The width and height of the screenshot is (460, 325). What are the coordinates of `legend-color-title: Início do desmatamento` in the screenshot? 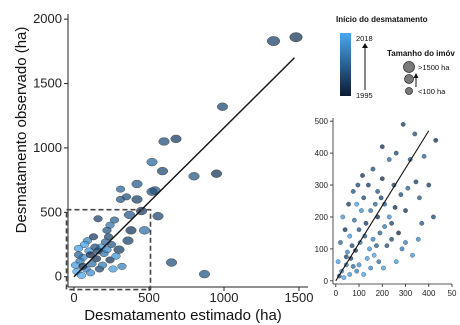 It's located at (382, 19).